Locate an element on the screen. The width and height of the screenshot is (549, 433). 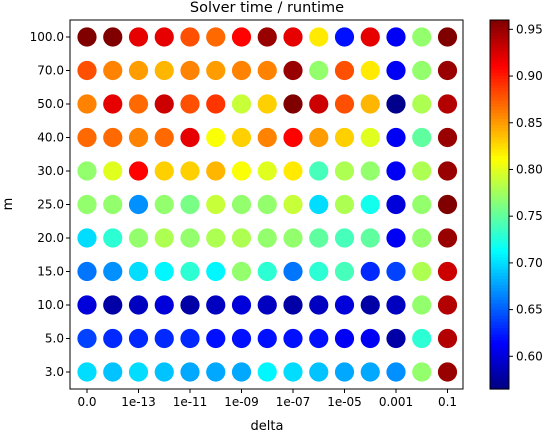
colorbar-tick-label: 0.95 is located at coordinates (529, 29).